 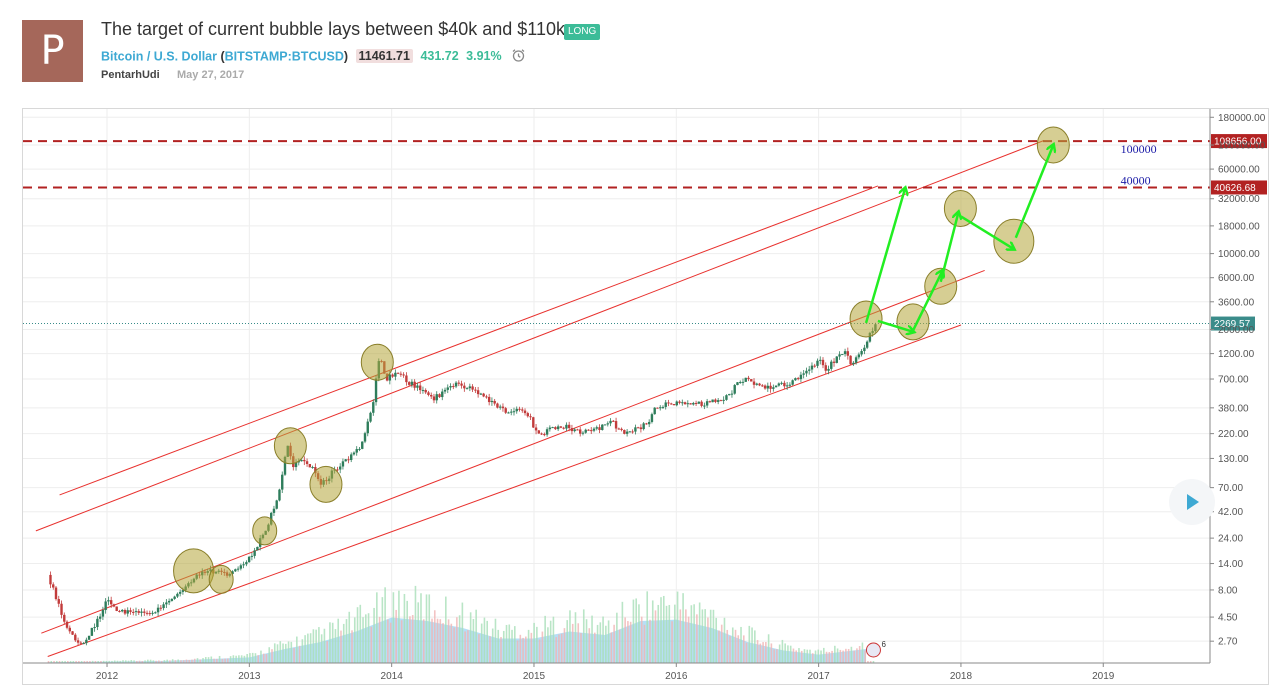 I want to click on x-tick-label: 2016, so click(x=676, y=676).